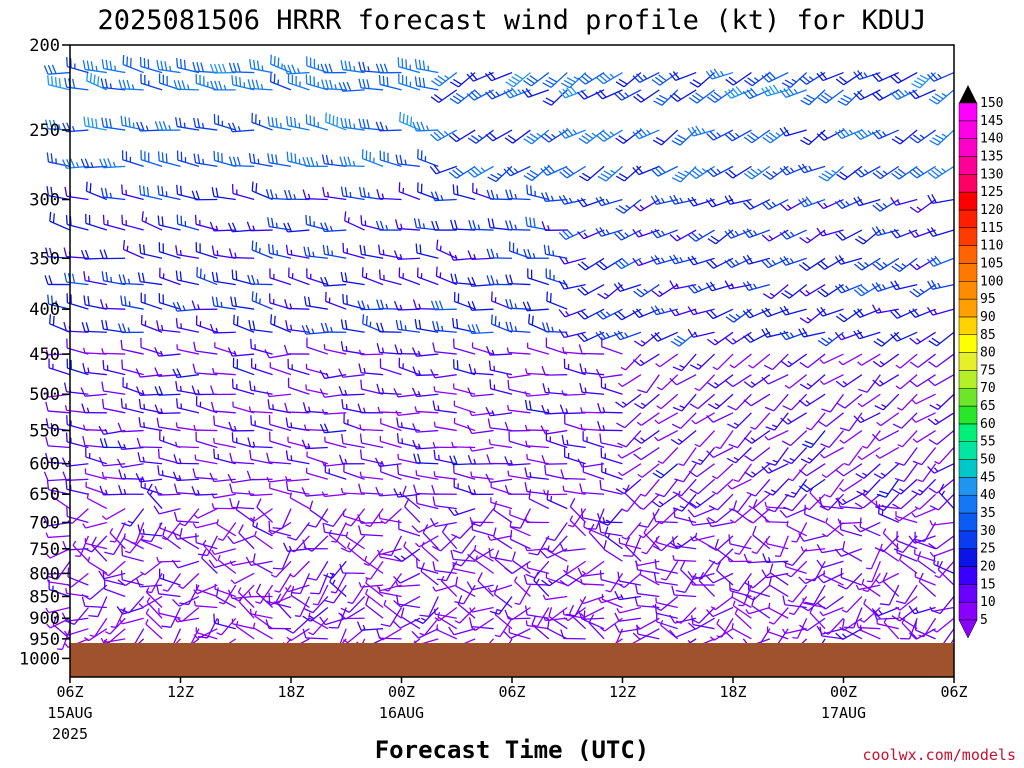 Image resolution: width=1024 pixels, height=768 pixels. I want to click on colorbar-label: 150, so click(991, 103).